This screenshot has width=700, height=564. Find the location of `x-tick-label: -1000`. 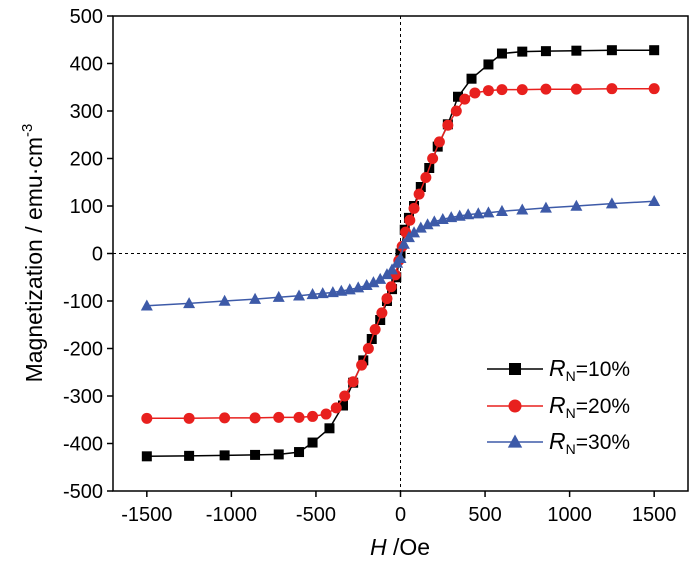

x-tick-label: -1000 is located at coordinates (231, 515).